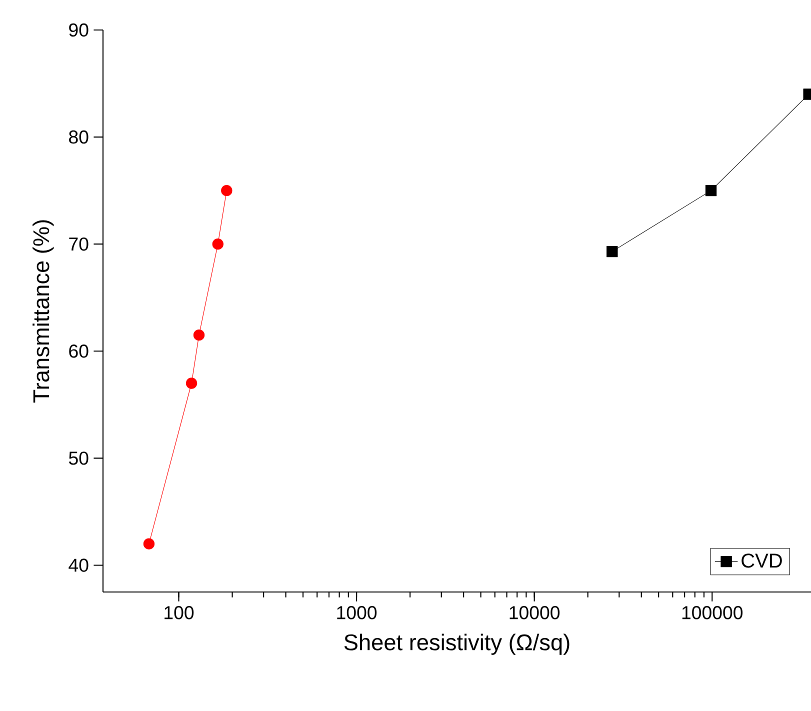  I want to click on y-tick-label: 70, so click(78, 244).